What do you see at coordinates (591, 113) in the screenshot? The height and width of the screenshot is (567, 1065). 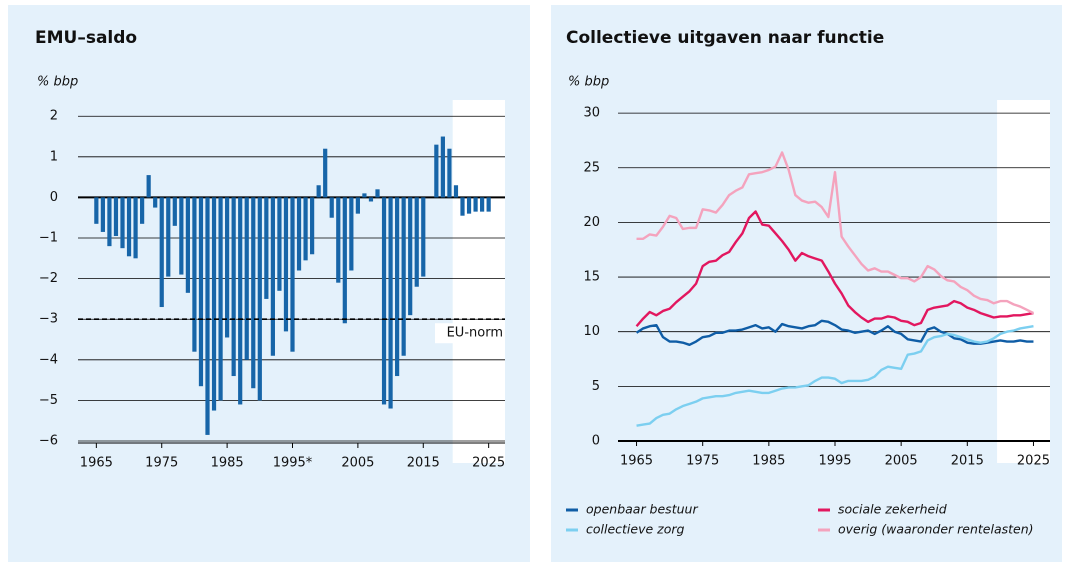 I see `y-tick-label: 30` at bounding box center [591, 113].